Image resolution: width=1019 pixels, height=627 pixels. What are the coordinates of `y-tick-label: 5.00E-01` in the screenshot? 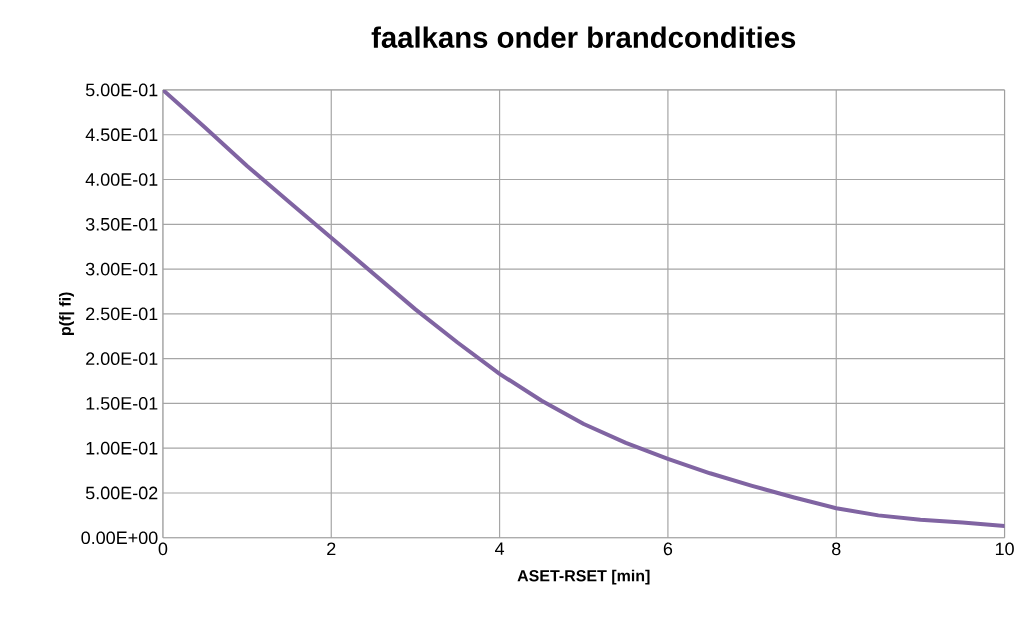 It's located at (121, 90).